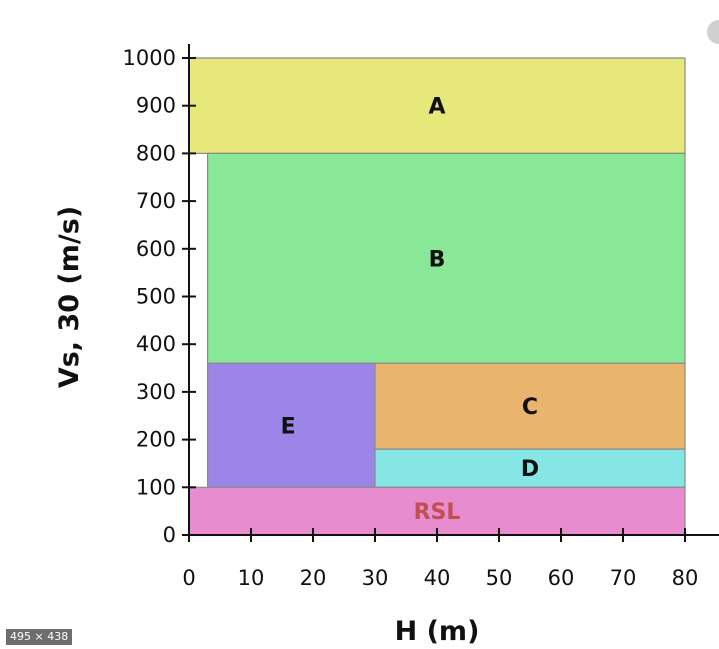 Image resolution: width=719 pixels, height=649 pixels. I want to click on y-tick-label: 500, so click(156, 297).